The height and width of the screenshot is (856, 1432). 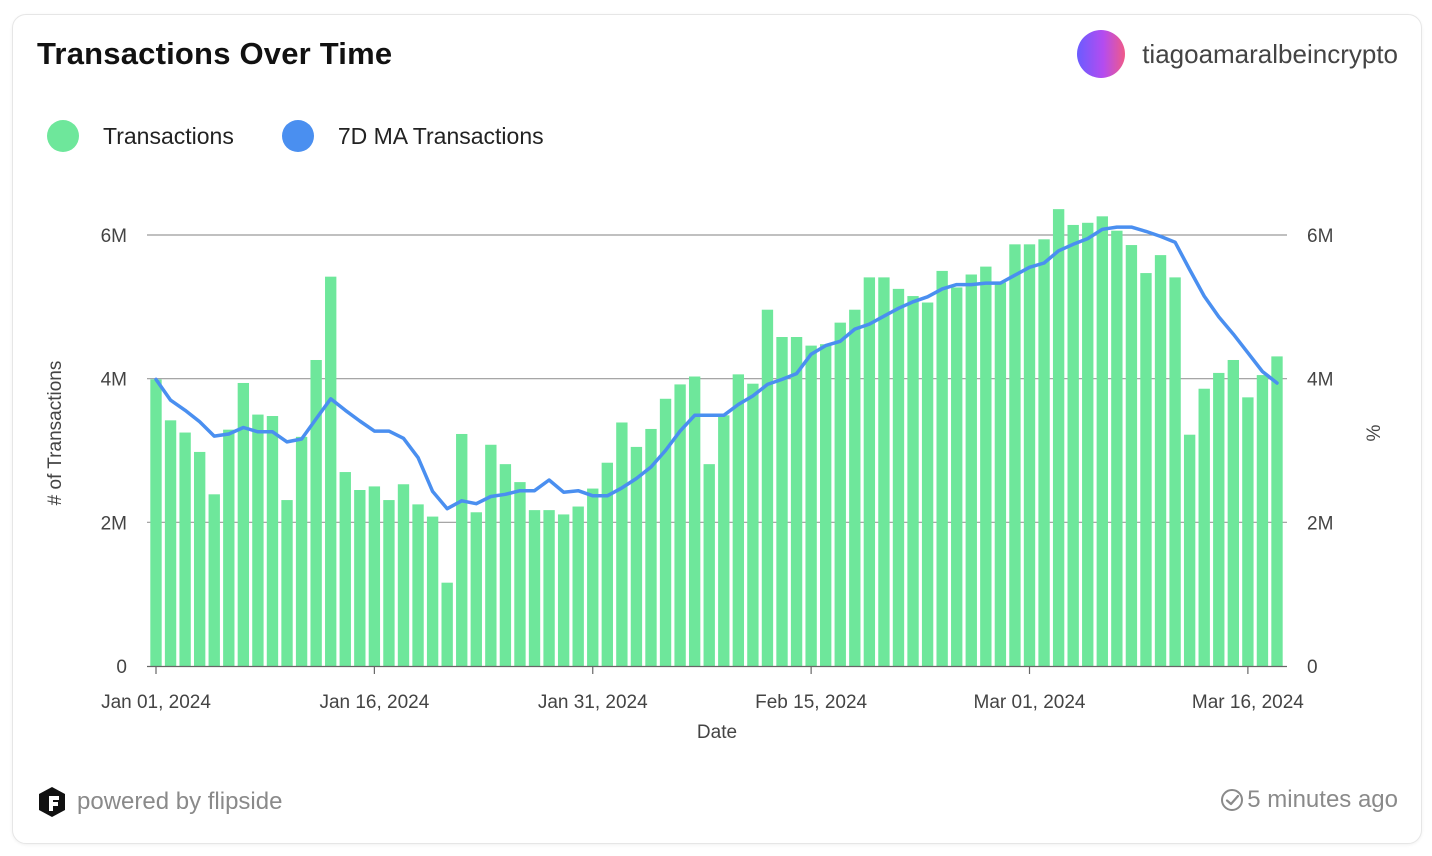 What do you see at coordinates (1320, 380) in the screenshot?
I see `y2-tick-label: 4M` at bounding box center [1320, 380].